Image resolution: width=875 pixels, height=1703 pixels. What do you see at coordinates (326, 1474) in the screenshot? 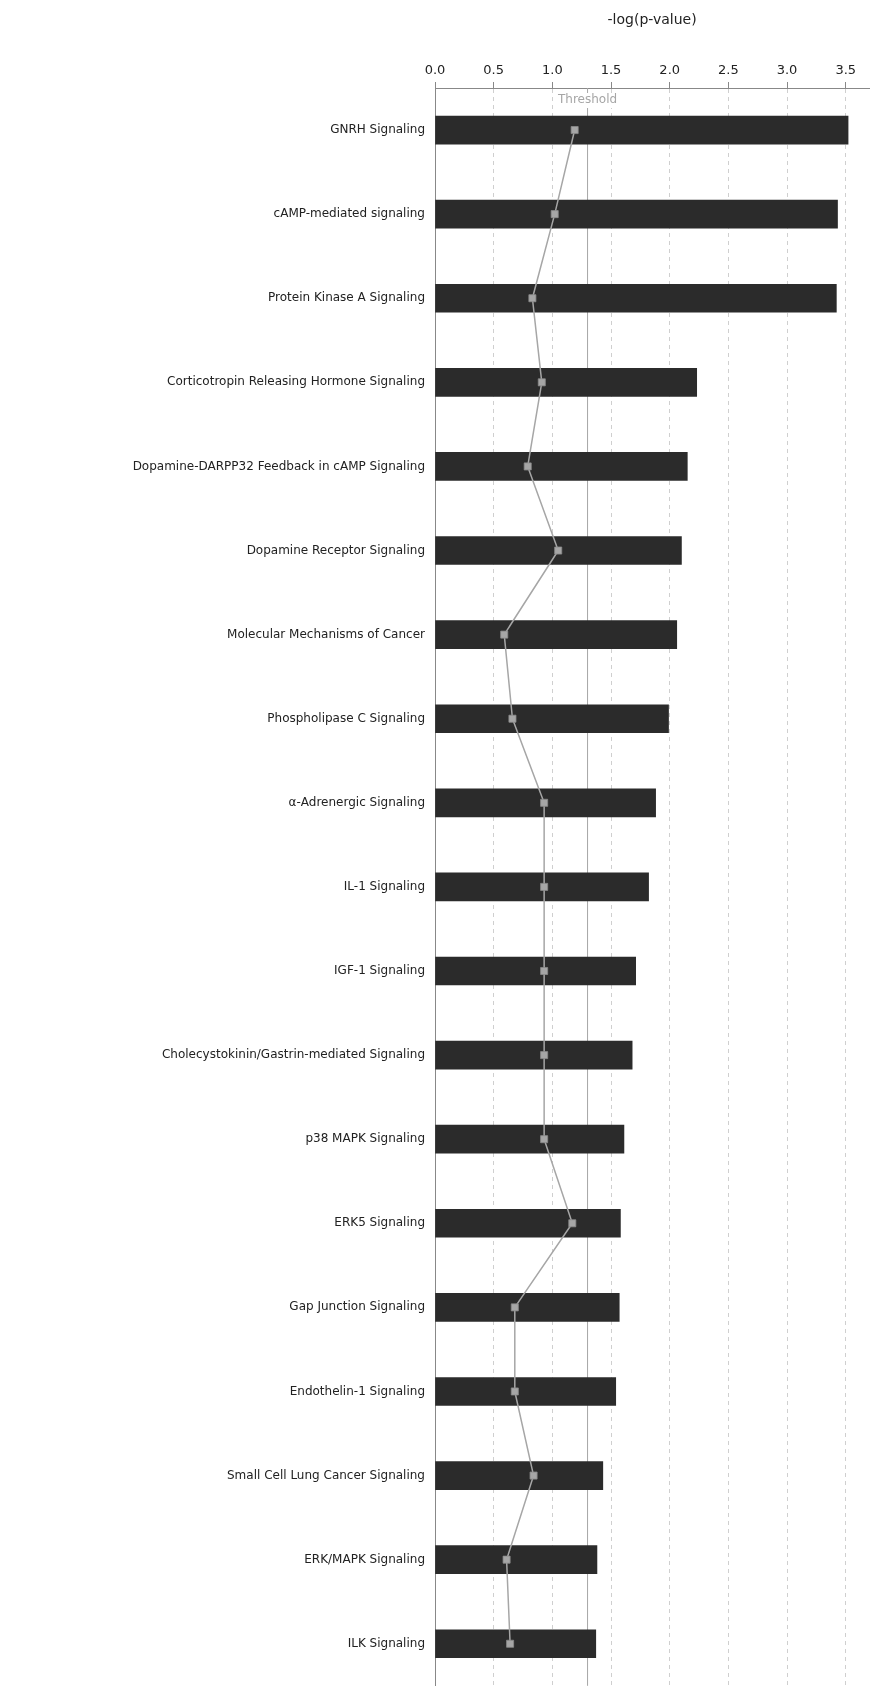
I see `y-tick-label: Small Cell Lung Cancer Signaling` at bounding box center [326, 1474].